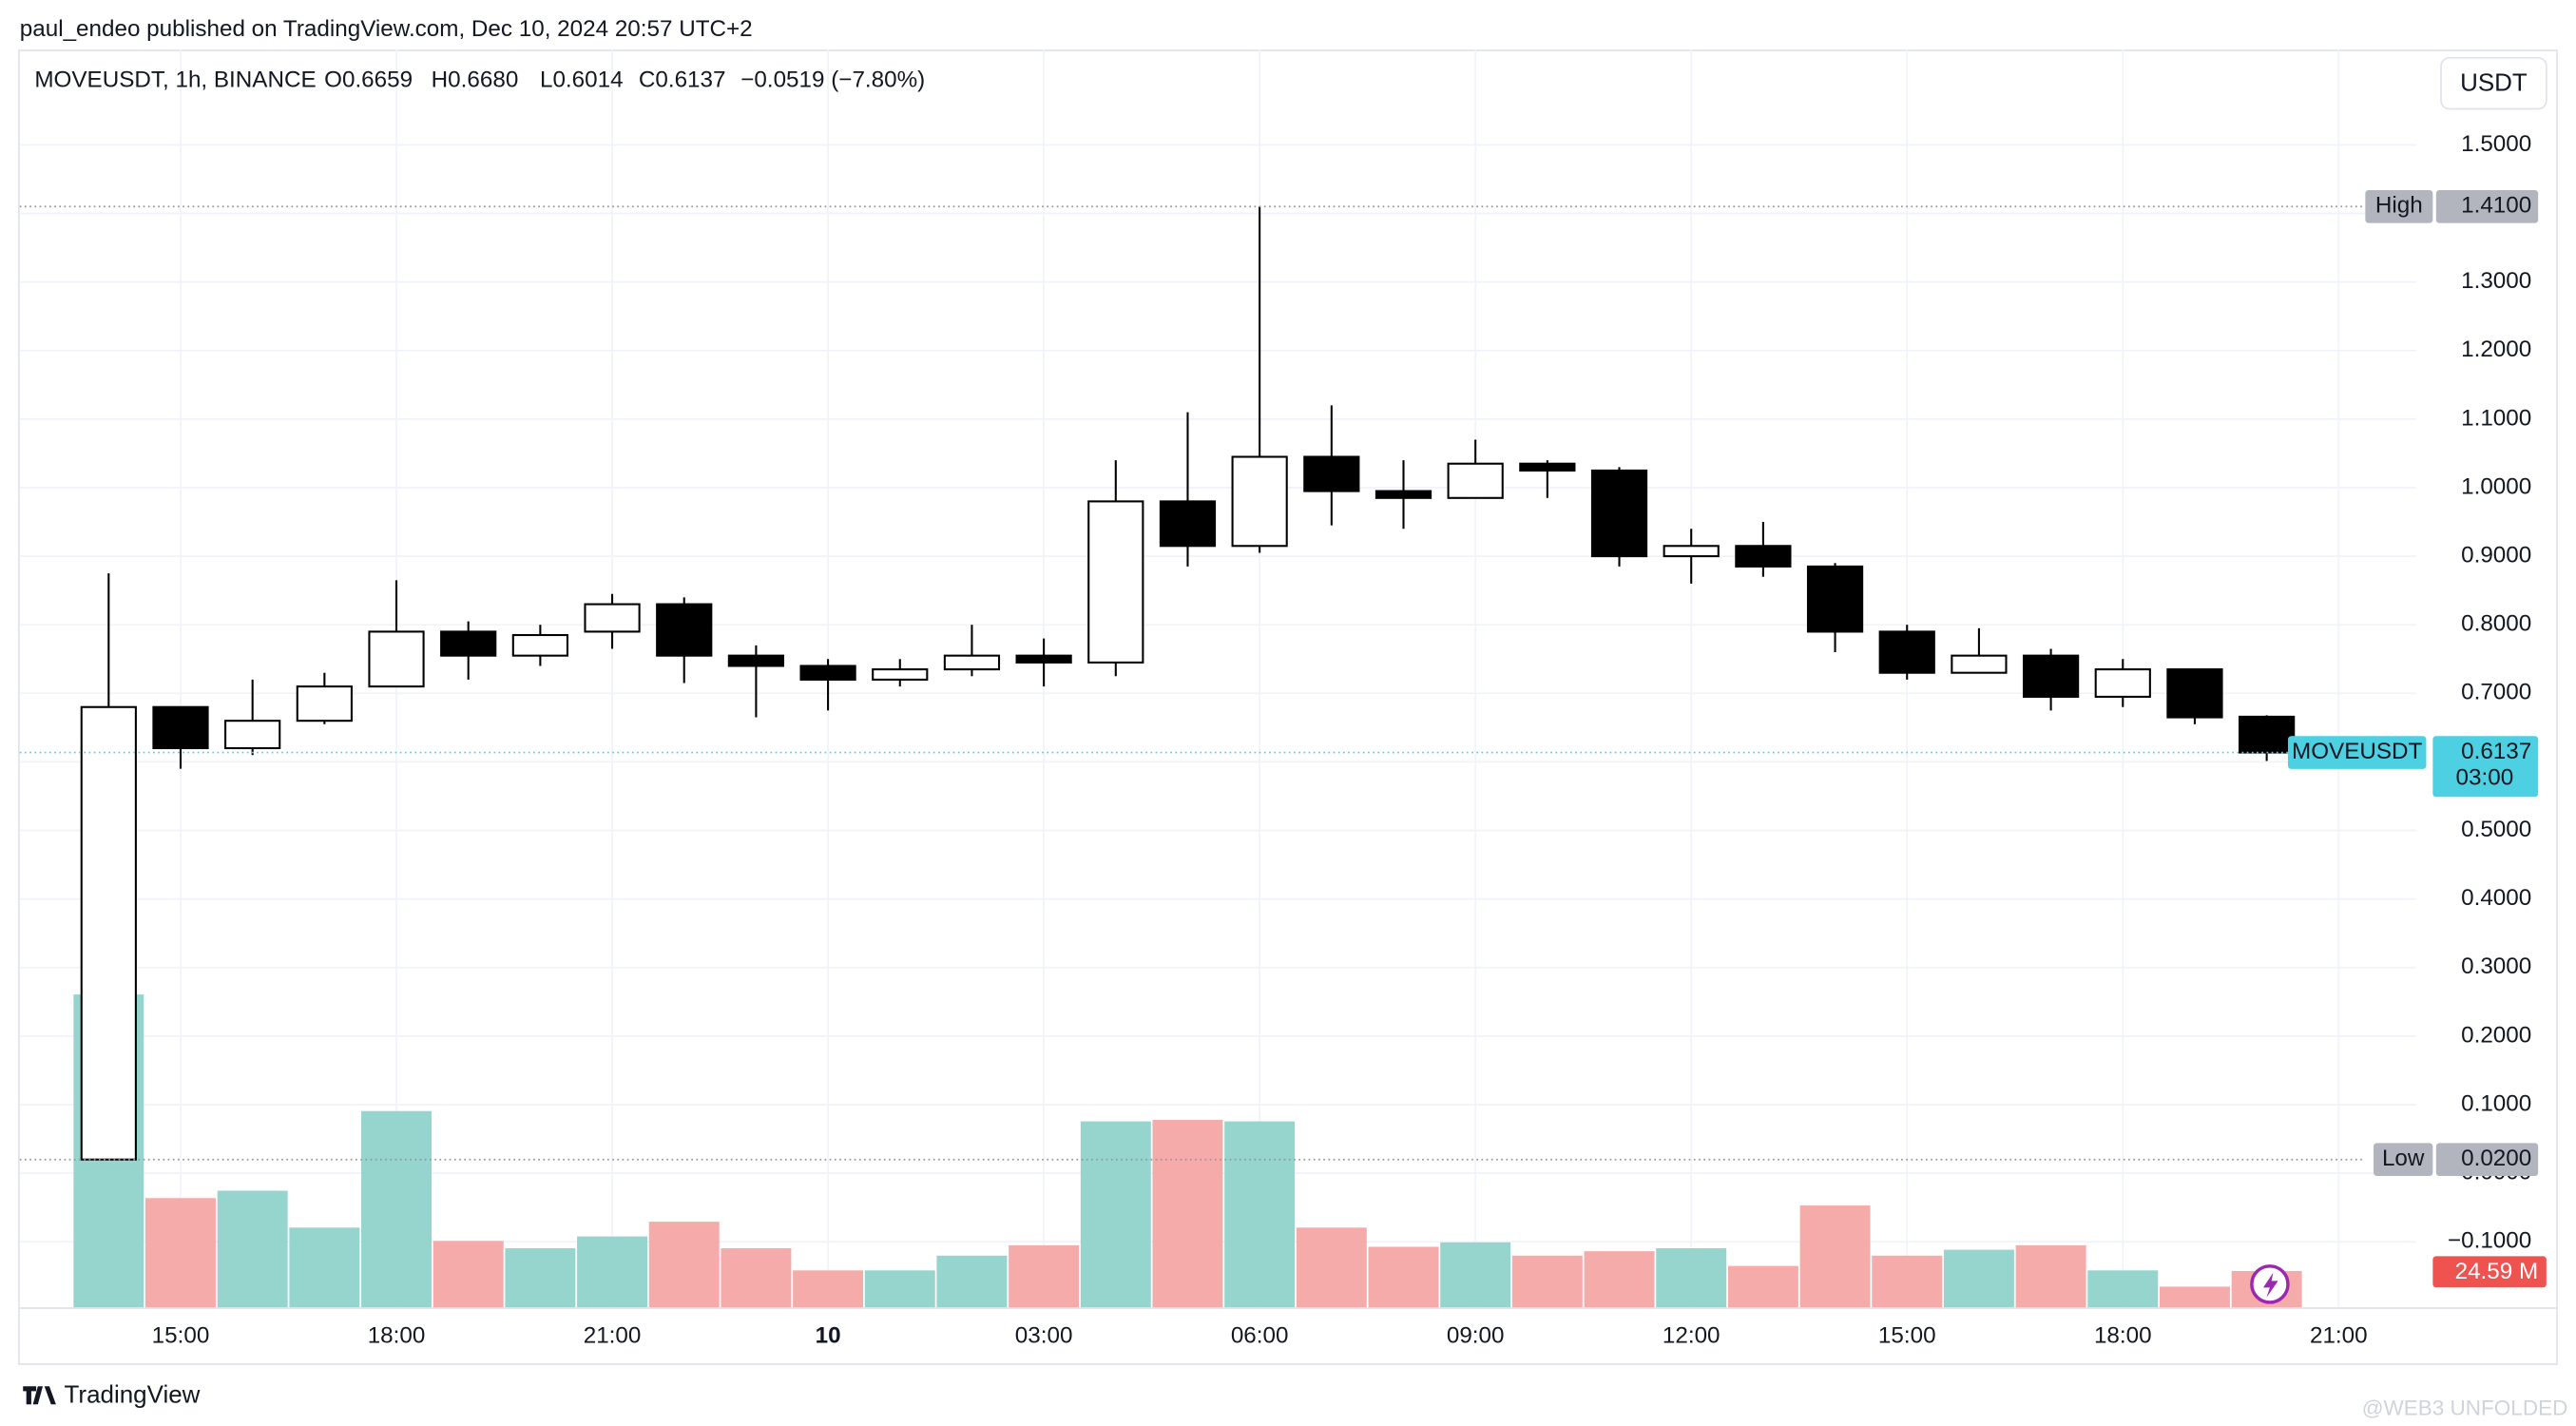  Describe the element at coordinates (2496, 349) in the screenshot. I see `y-tick-label: 1.2000` at that location.